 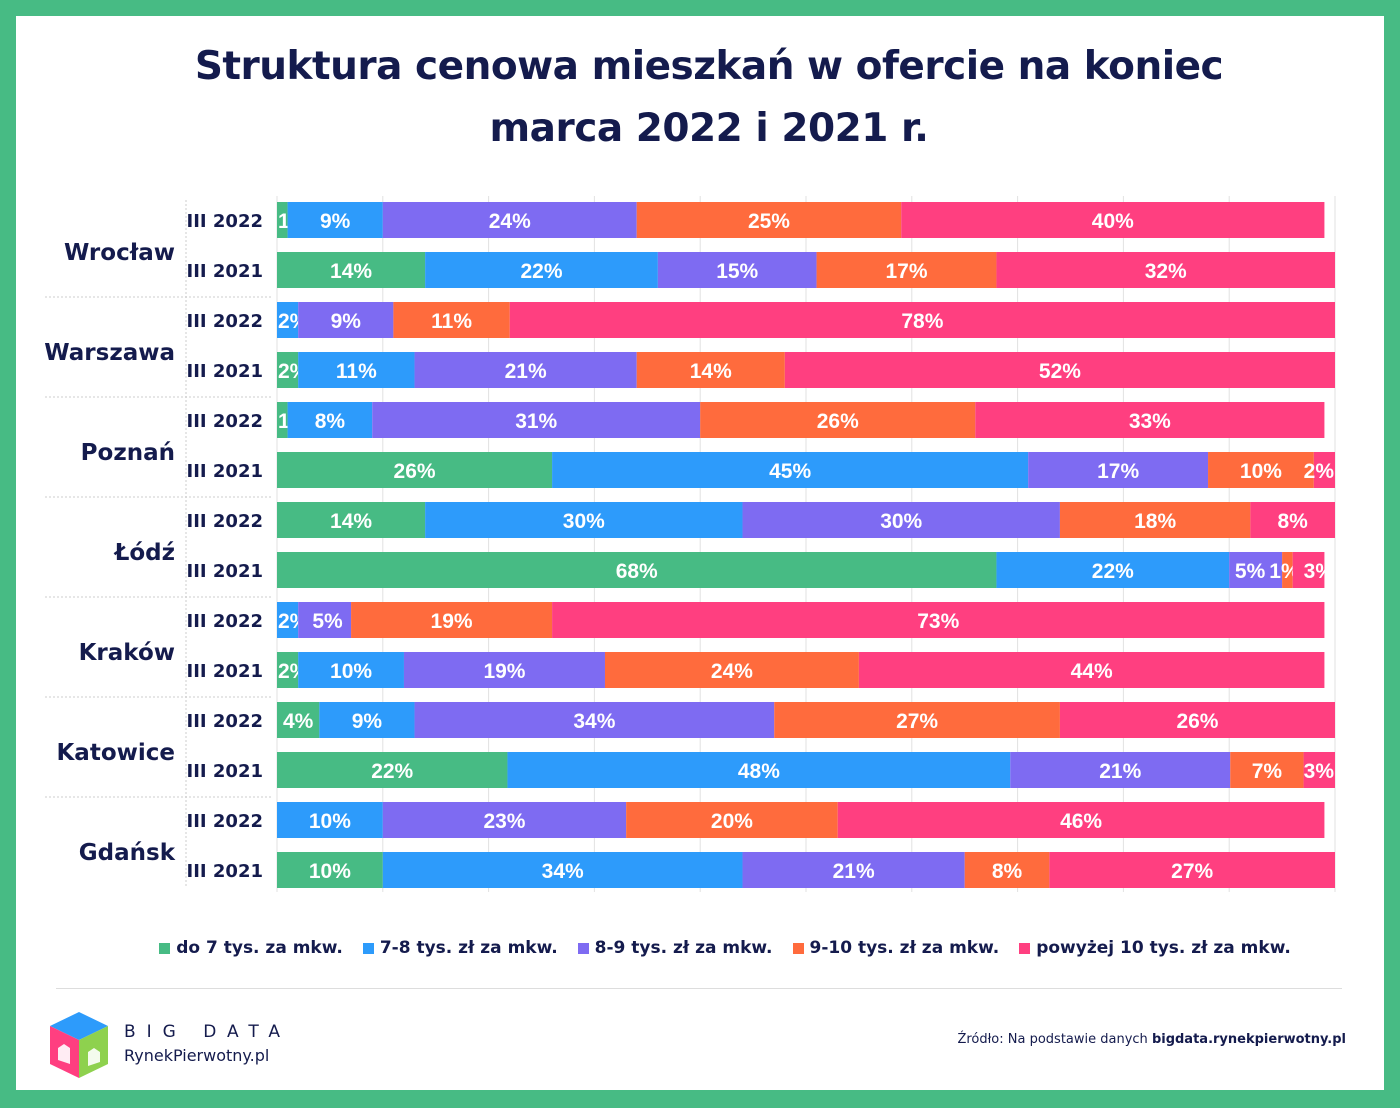 I want to click on brand-site: RynekPierwotny.pl, so click(x=197, y=1055).